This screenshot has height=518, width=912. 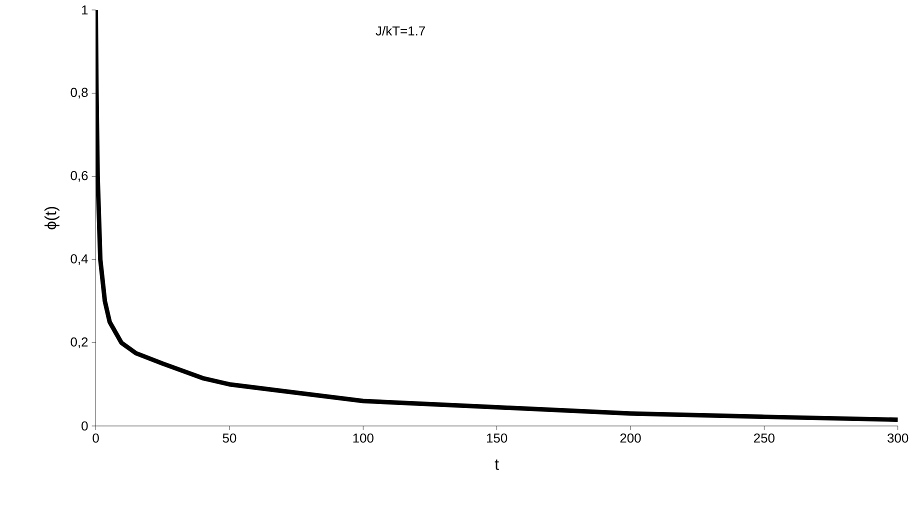 I want to click on x-tick-label: 0, so click(x=95, y=438).